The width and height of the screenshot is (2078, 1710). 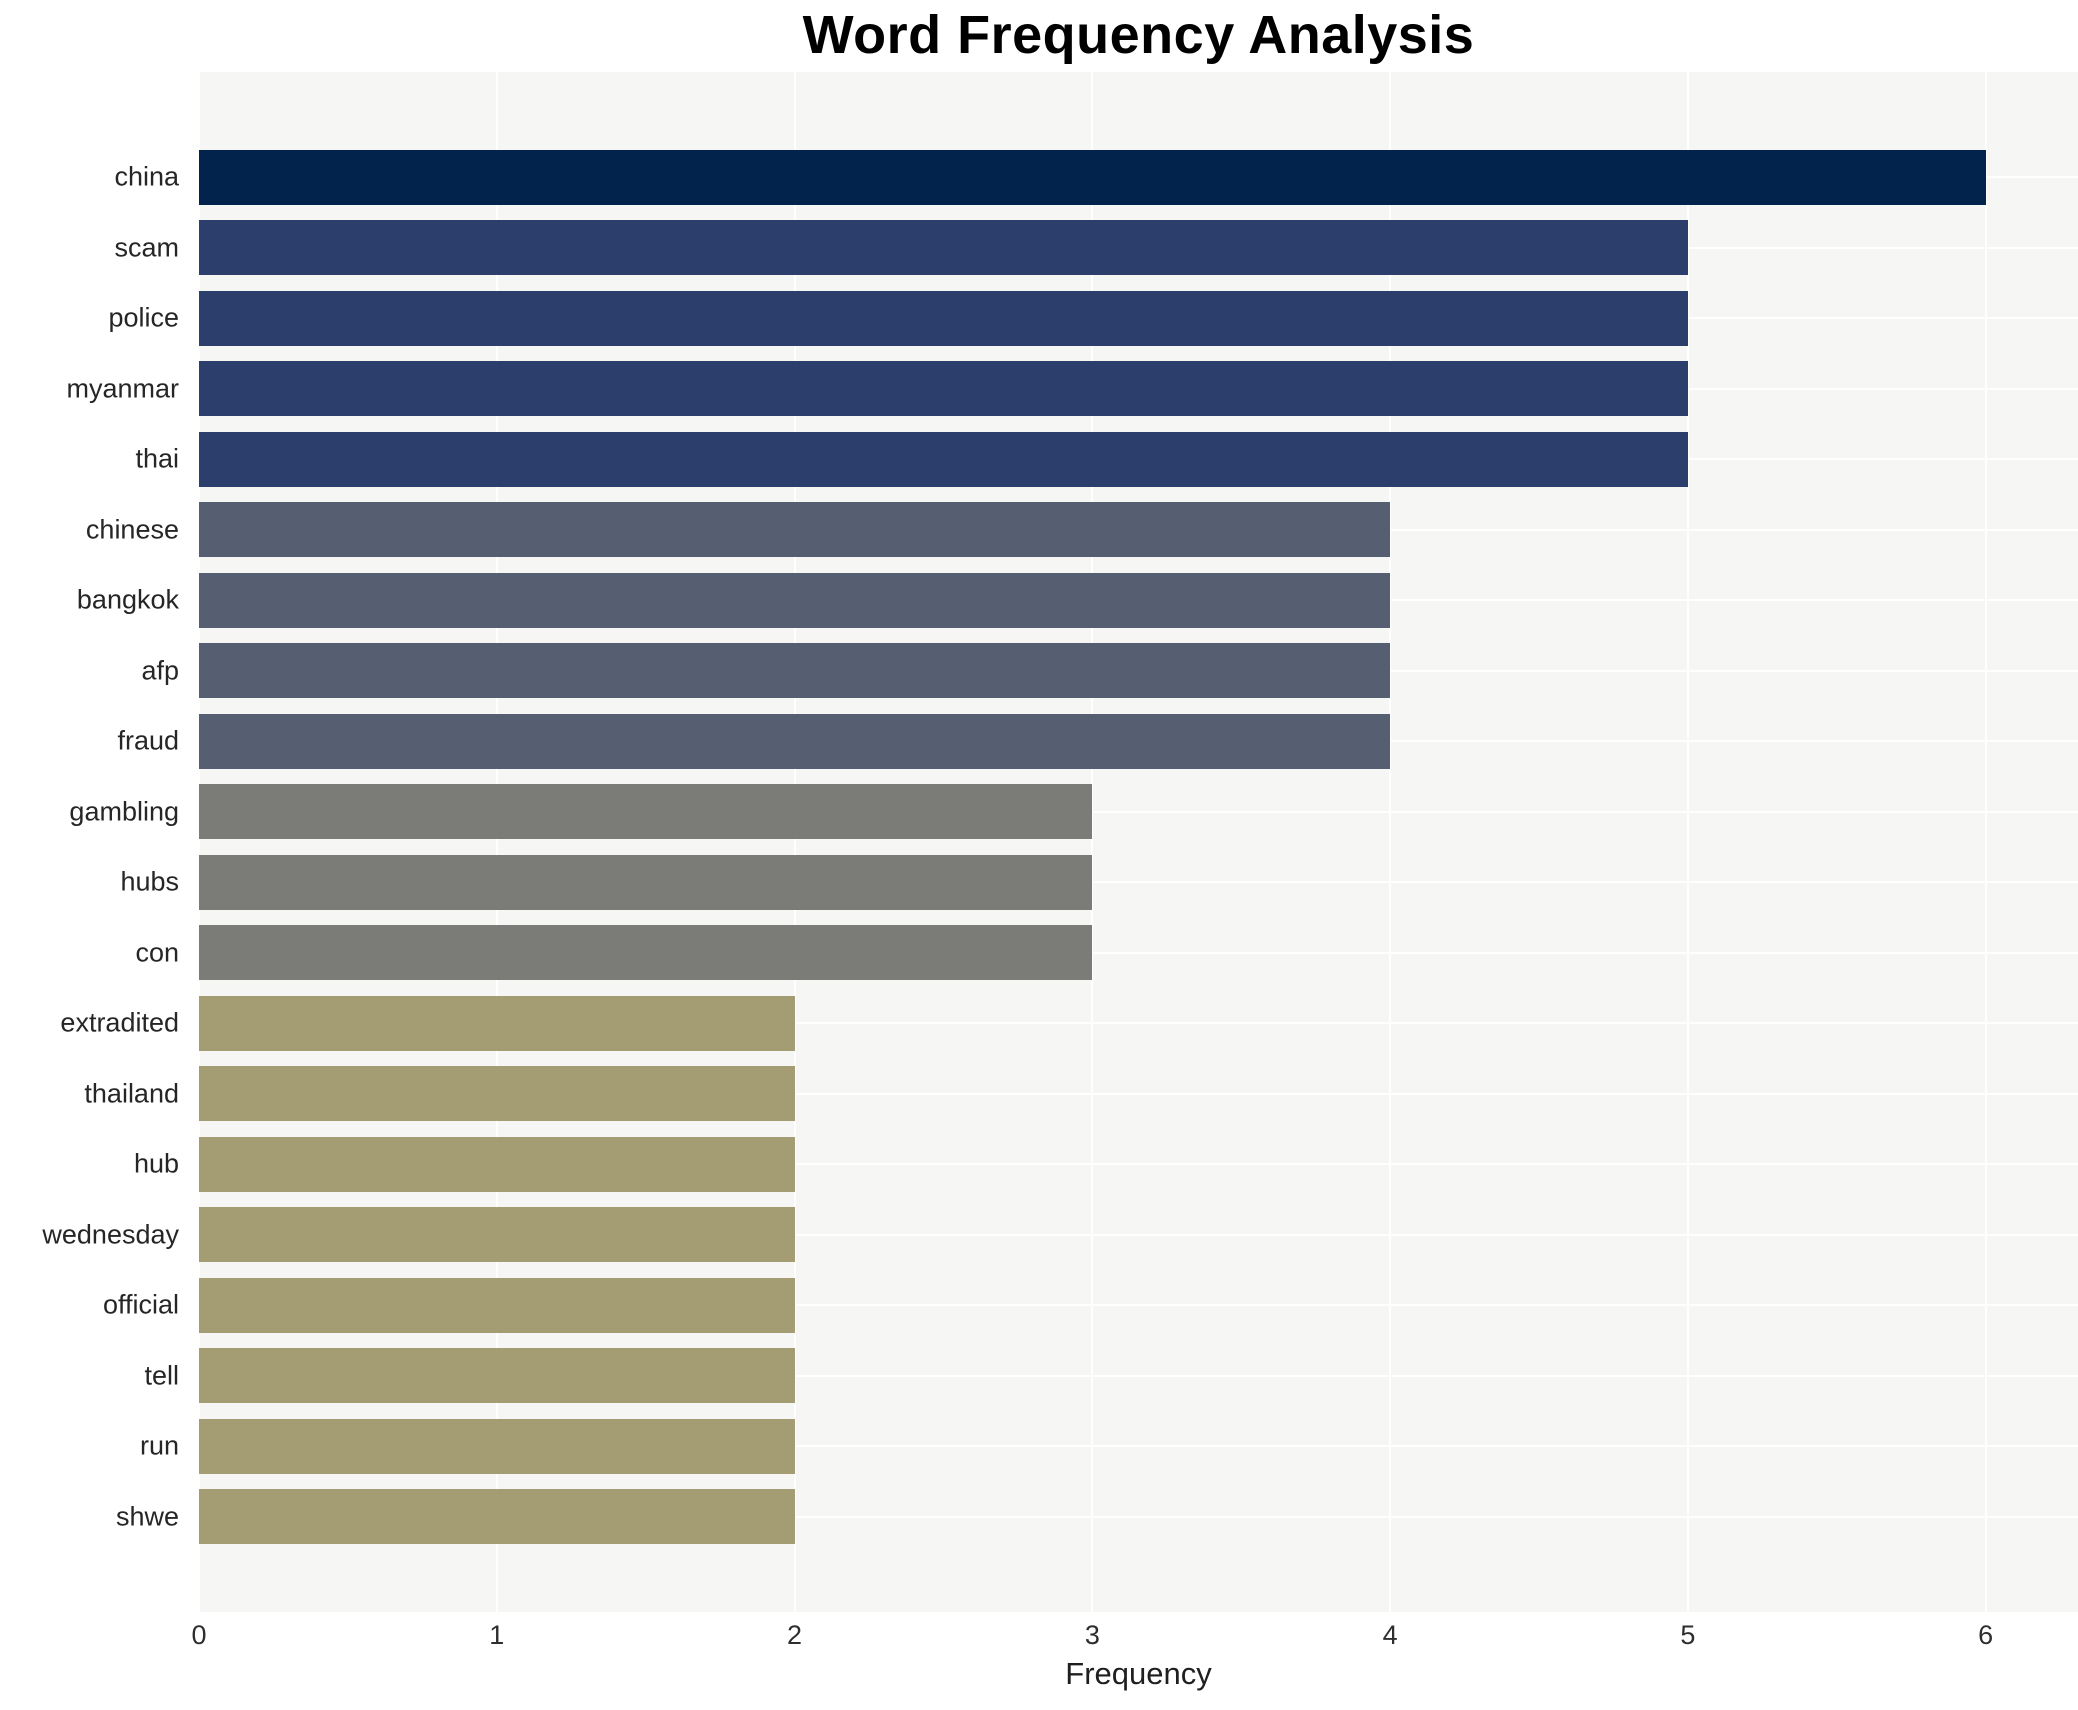 I want to click on bar-china, so click(x=1092, y=177).